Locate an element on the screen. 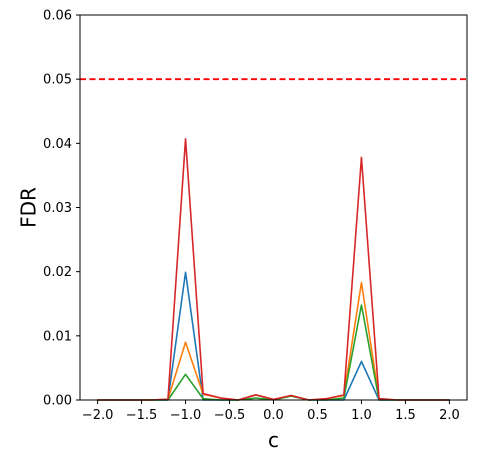 This screenshot has height=464, width=477. y-axis-label: FDR is located at coordinates (29, 207).